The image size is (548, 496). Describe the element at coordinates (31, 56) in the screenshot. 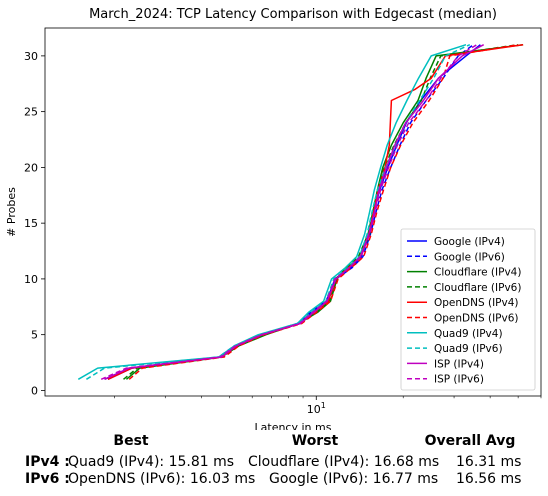

I see `y-tick-label: 30` at that location.